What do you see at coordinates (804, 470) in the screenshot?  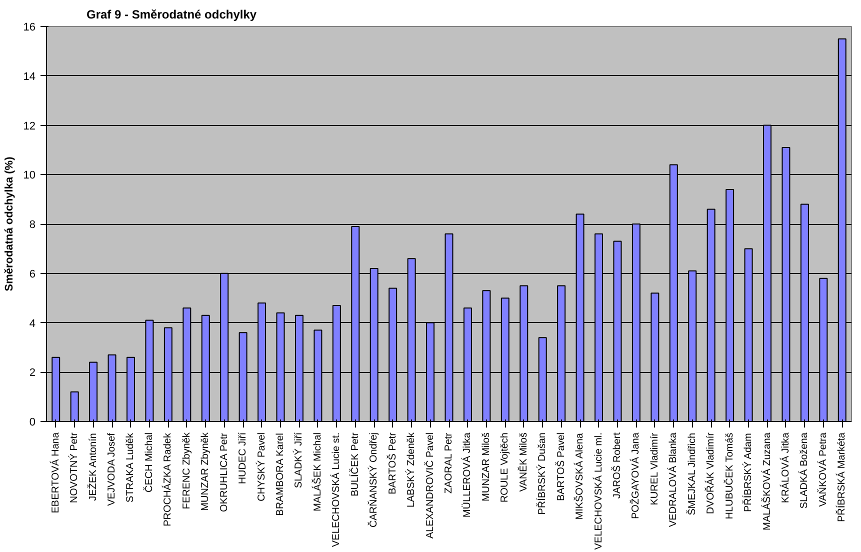 I see `x-tick-label: SLADKÁ Božena` at bounding box center [804, 470].